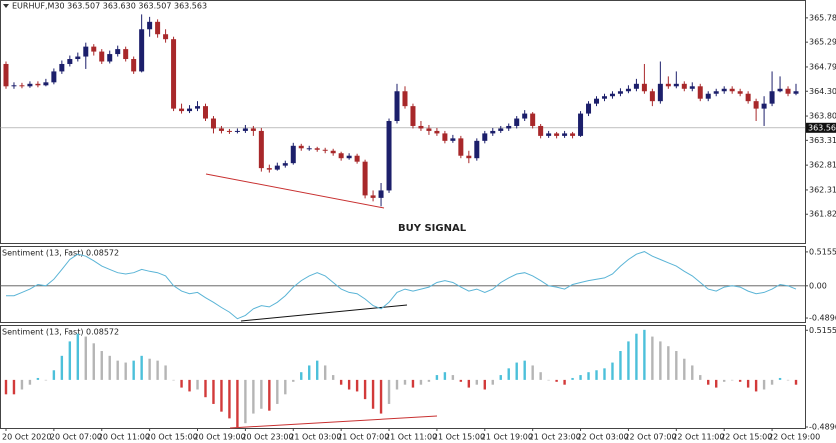 Image resolution: width=836 pixels, height=443 pixels. Describe the element at coordinates (822, 318) in the screenshot. I see `y-tick-label: -0.48964` at that location.